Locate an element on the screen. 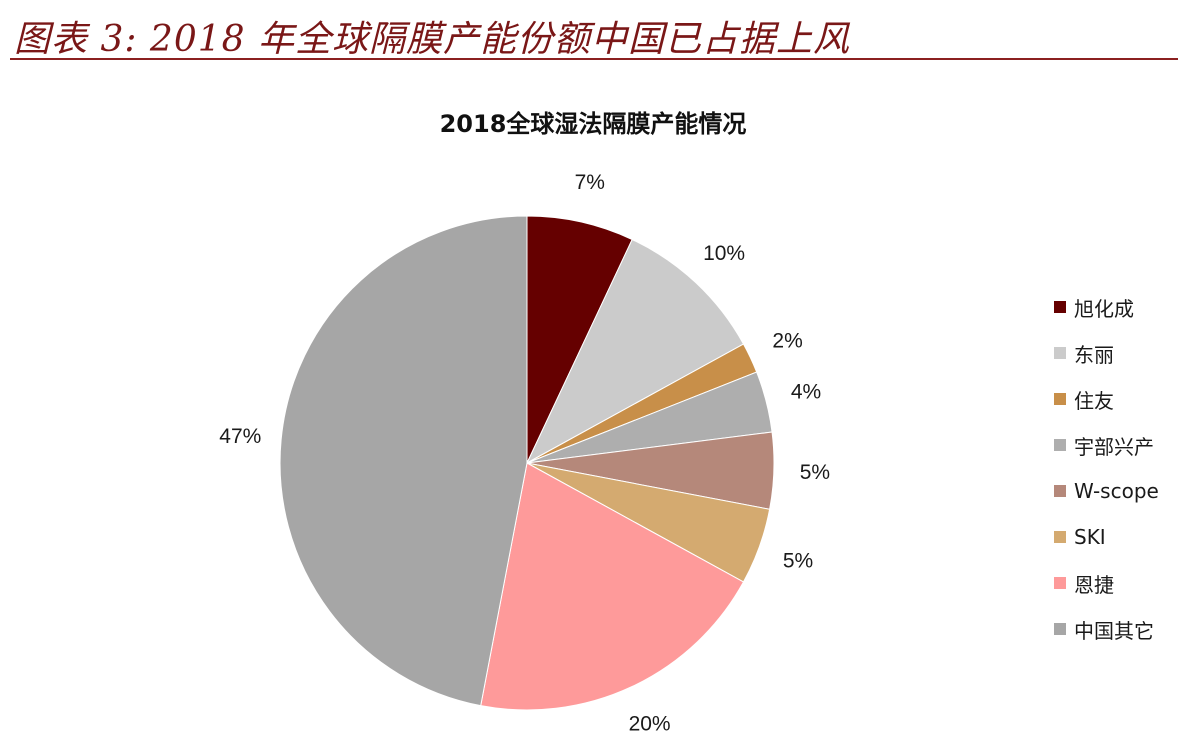 Image resolution: width=1186 pixels, height=754 pixels. legend-item-2: 住友 is located at coordinates (1119, 399).